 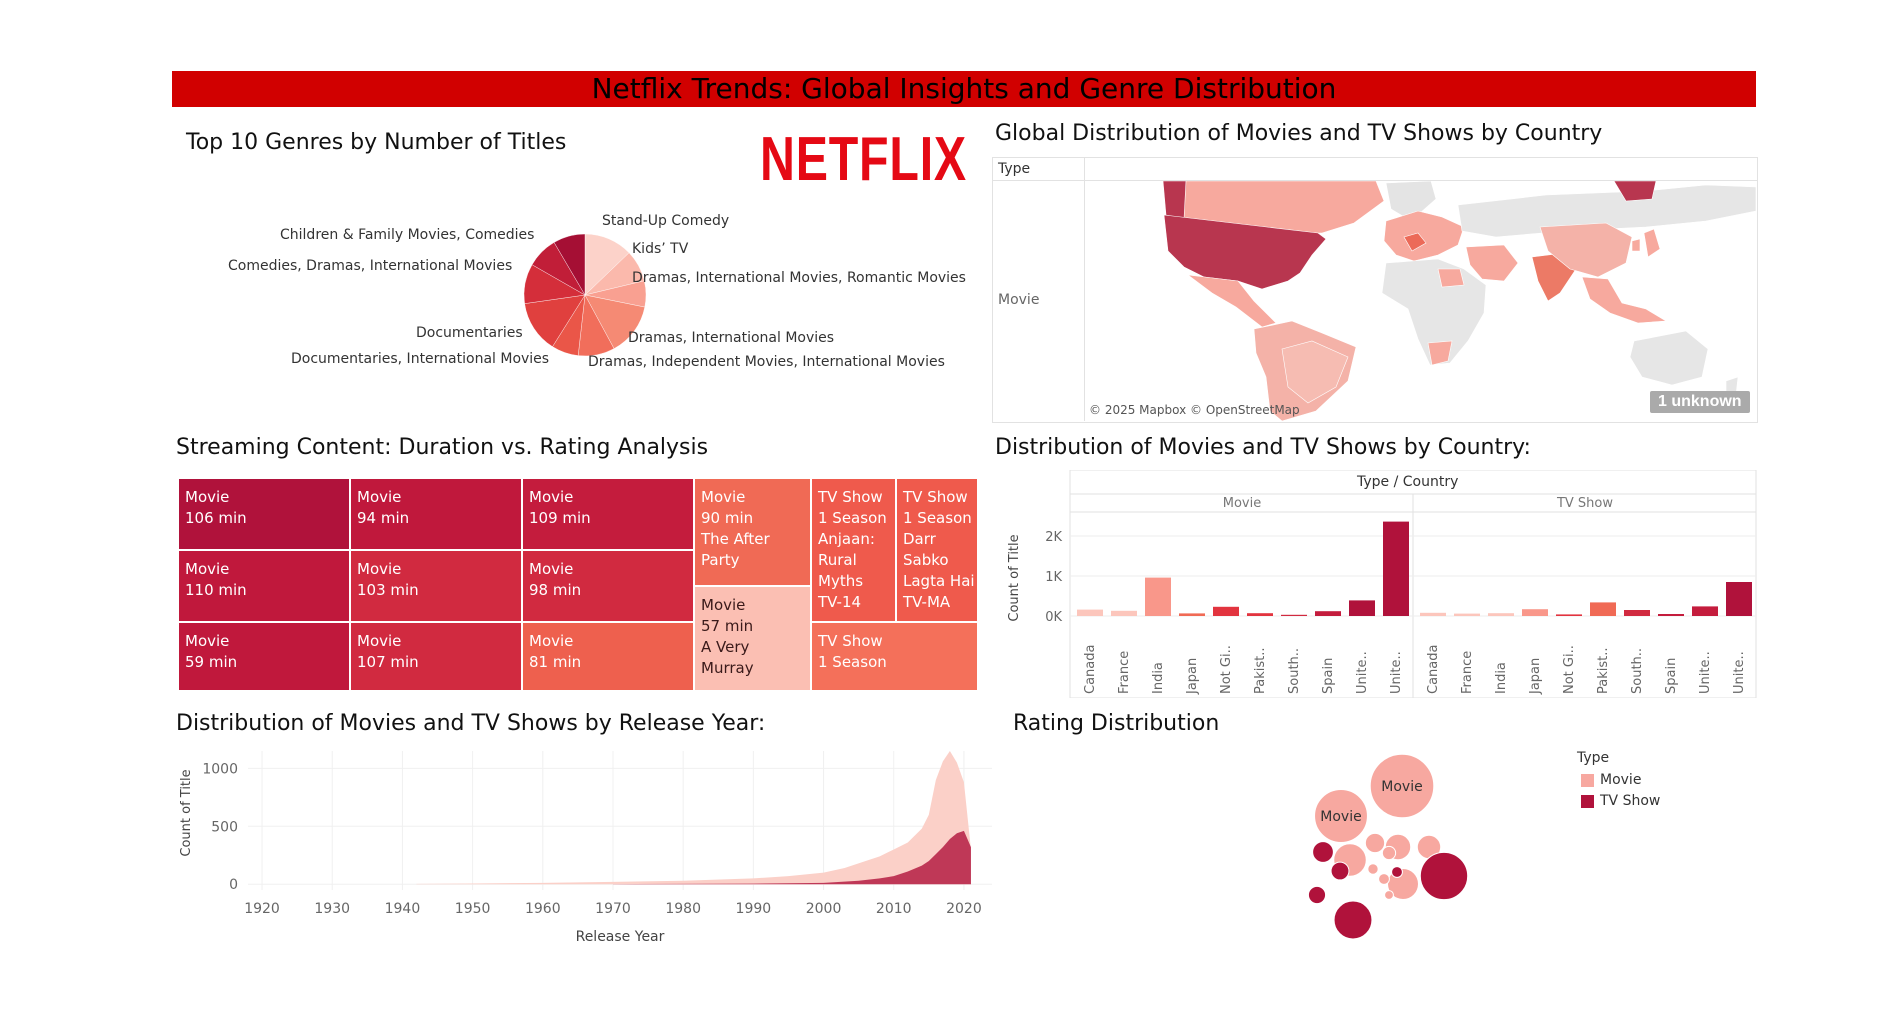 What do you see at coordinates (927, 602) in the screenshot?
I see `treemap-cell-label: TV-MA` at bounding box center [927, 602].